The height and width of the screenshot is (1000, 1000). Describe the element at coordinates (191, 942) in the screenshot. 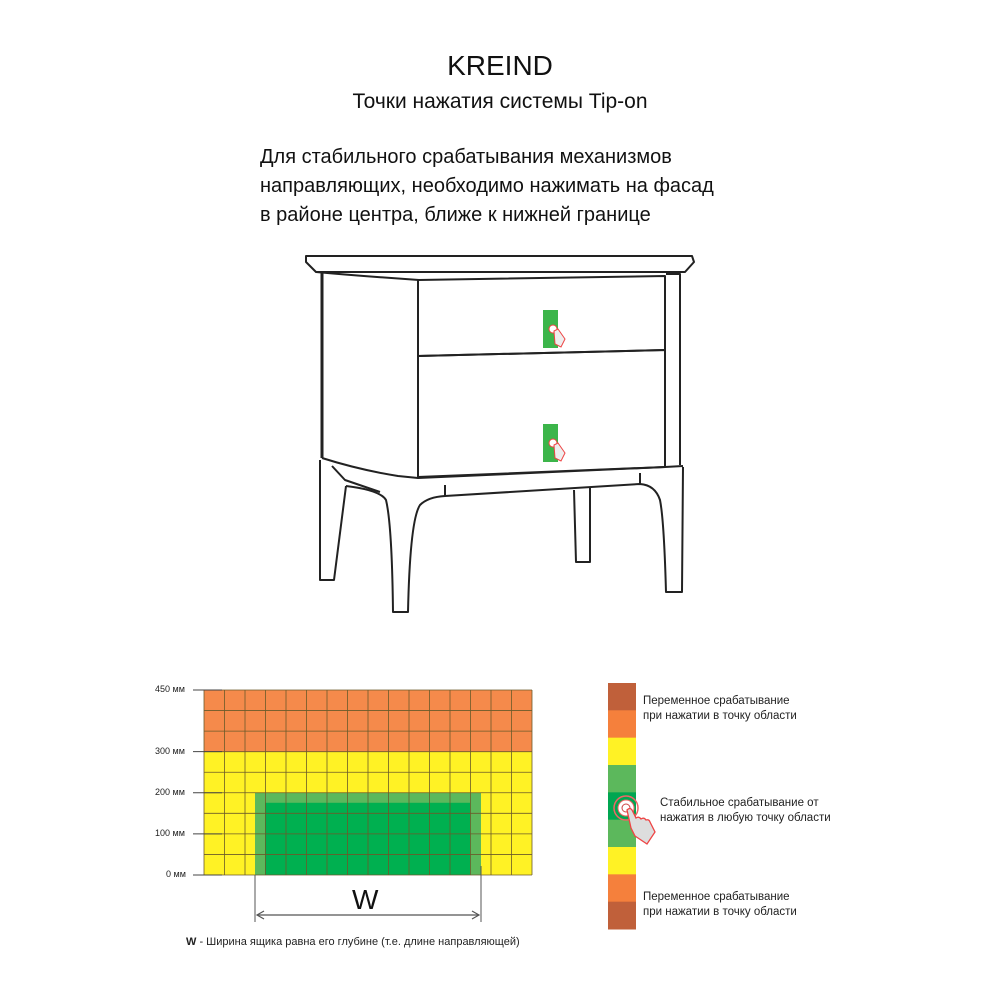

I see `width-note-symbol: W` at that location.